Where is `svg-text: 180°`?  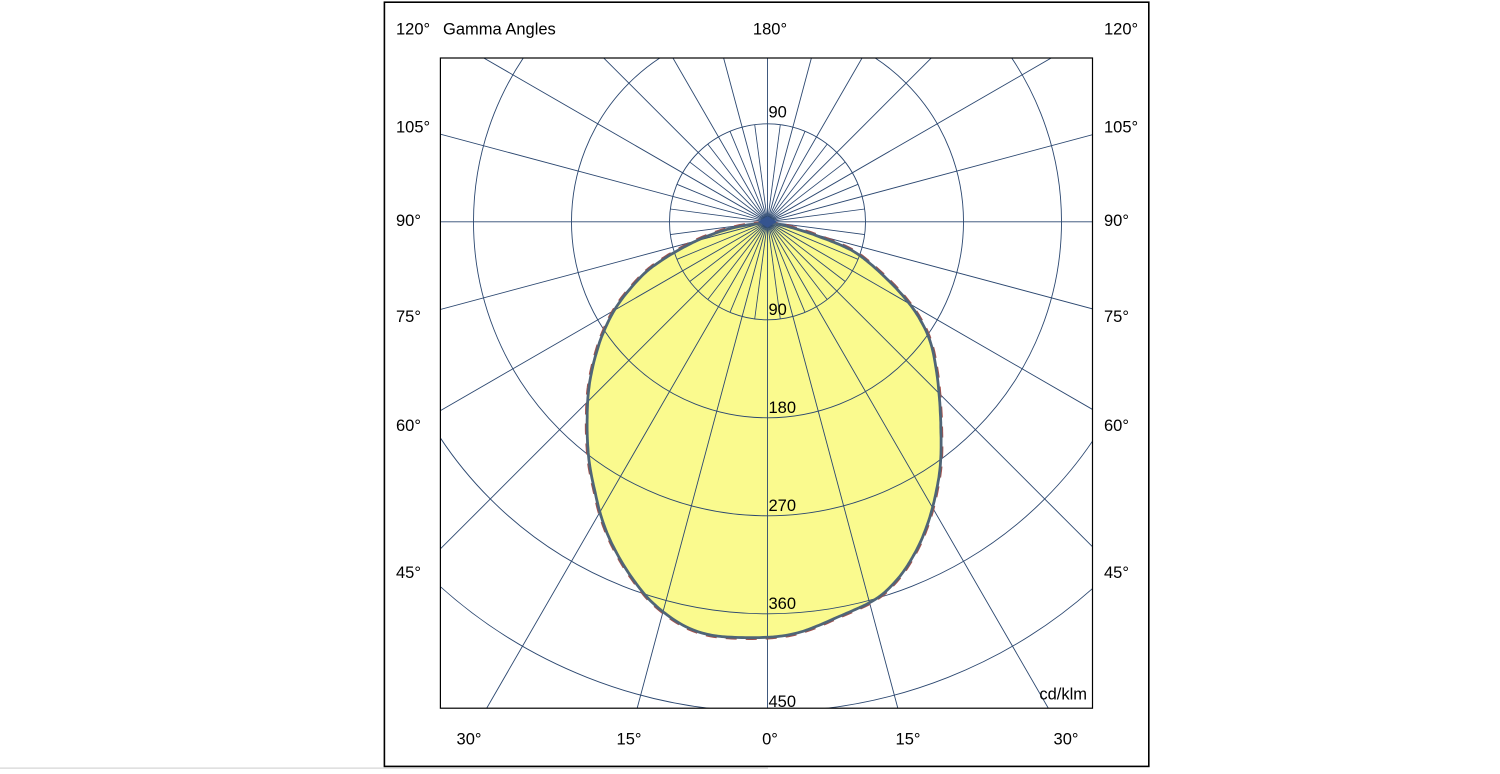
svg-text: 180° is located at coordinates (770, 30).